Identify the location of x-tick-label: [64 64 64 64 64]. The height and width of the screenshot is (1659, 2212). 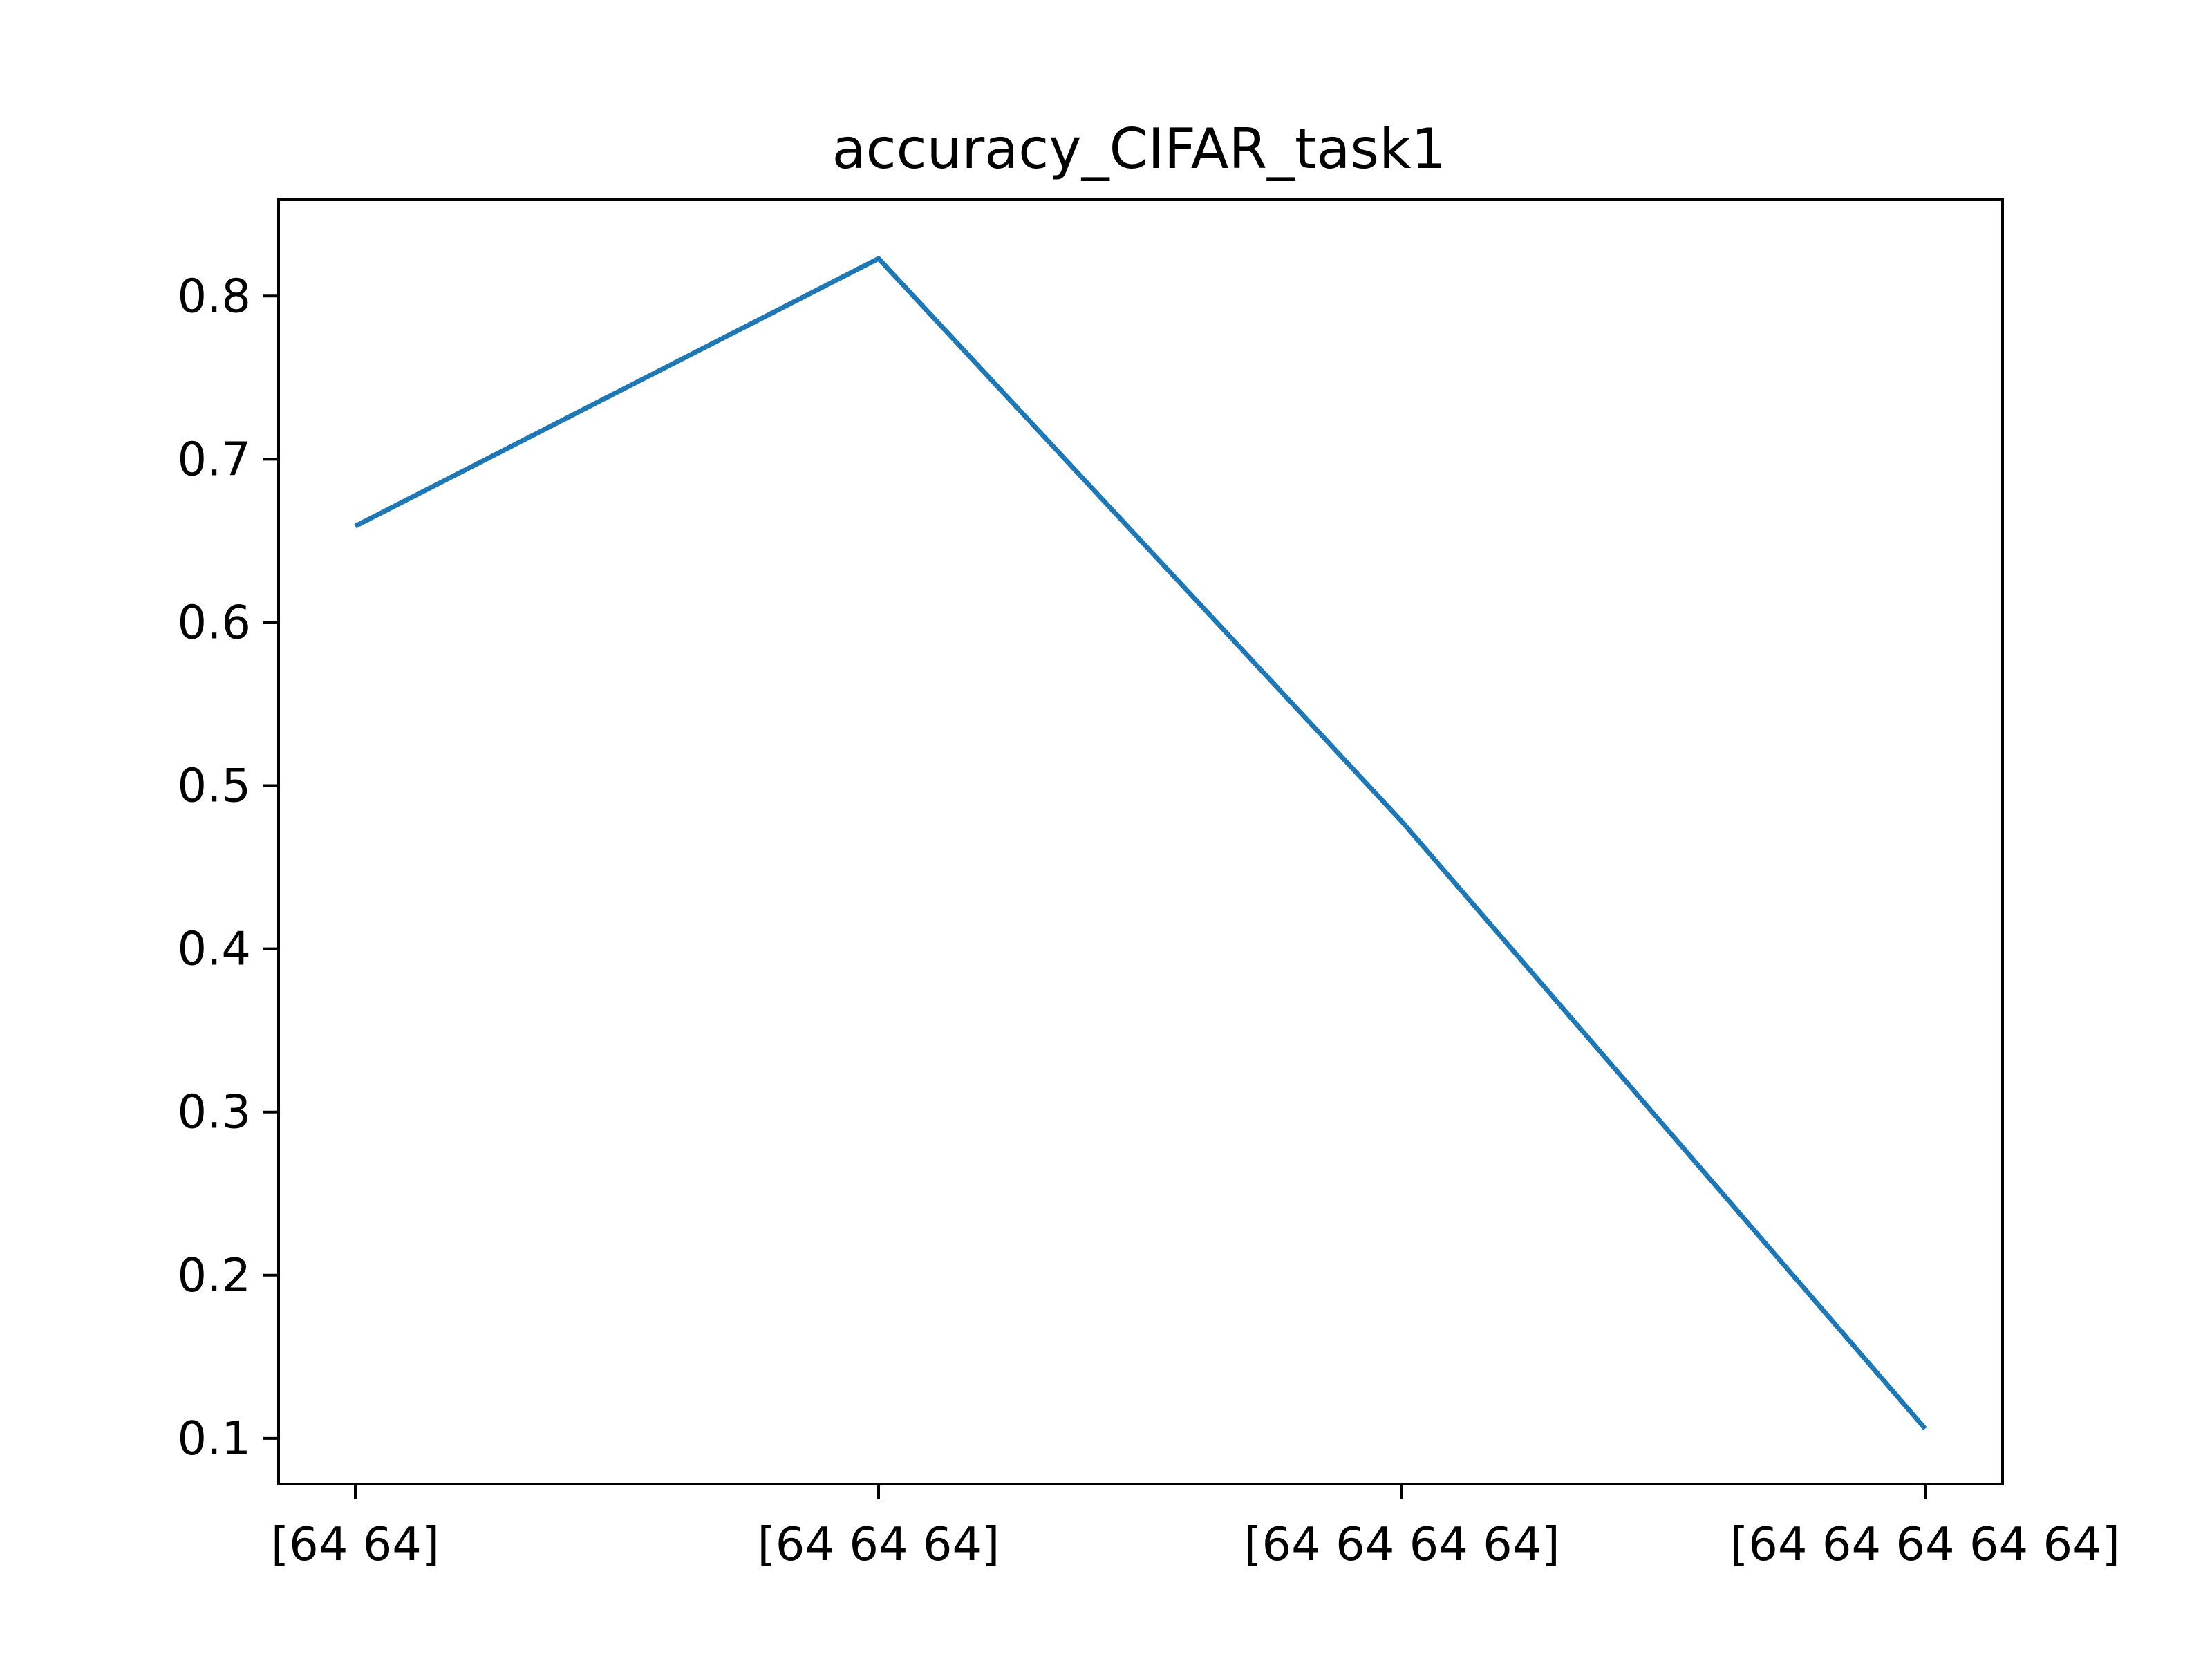
(1925, 1544).